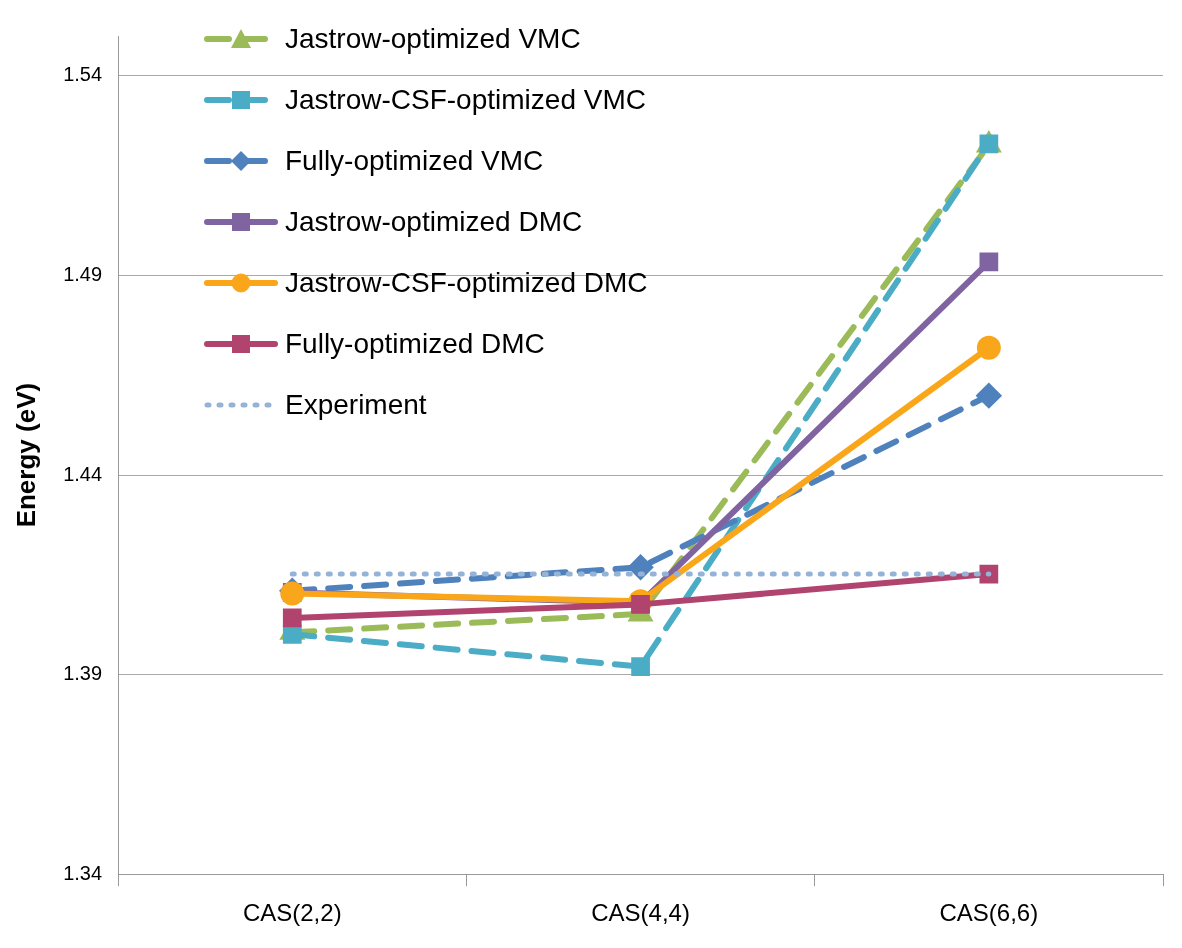  Describe the element at coordinates (83, 872) in the screenshot. I see `y-tick-label: 1.34` at that location.